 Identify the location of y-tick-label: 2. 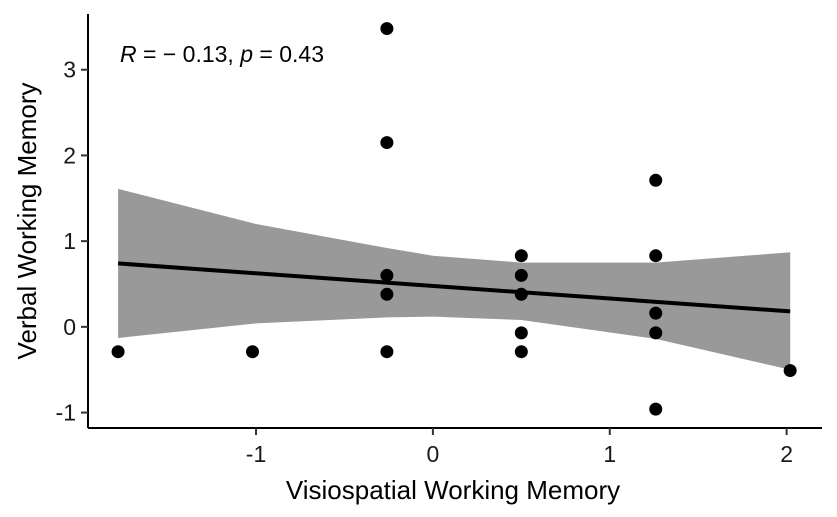
(69, 155).